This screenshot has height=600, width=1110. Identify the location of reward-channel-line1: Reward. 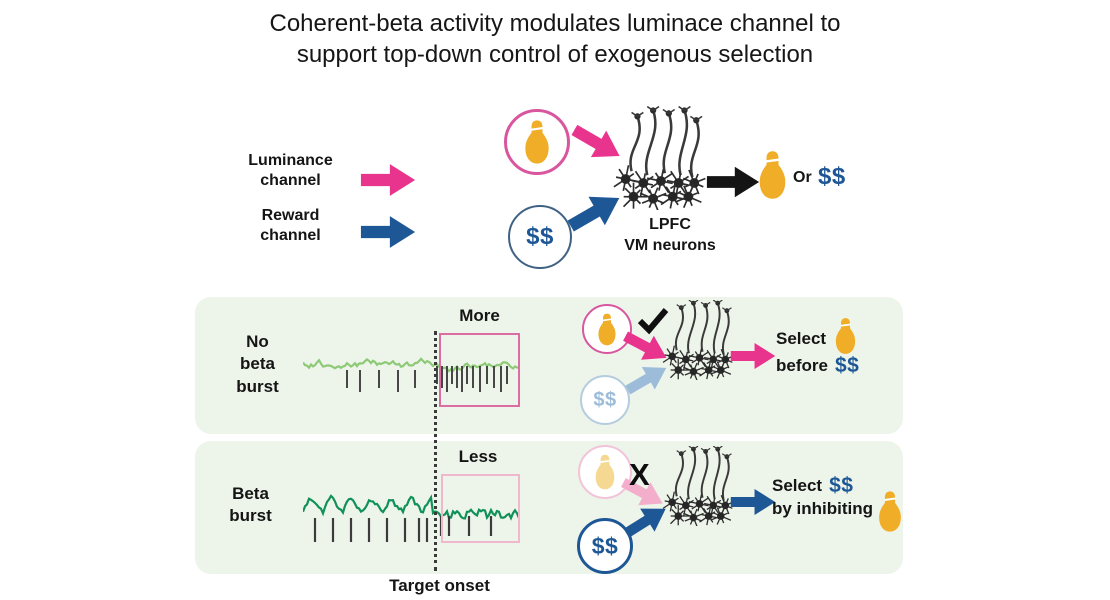
(290, 215).